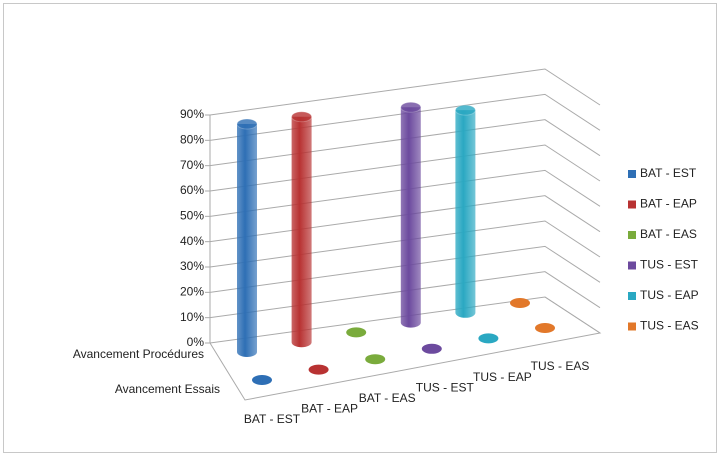  I want to click on y-tick-label: 50%, so click(192, 216).